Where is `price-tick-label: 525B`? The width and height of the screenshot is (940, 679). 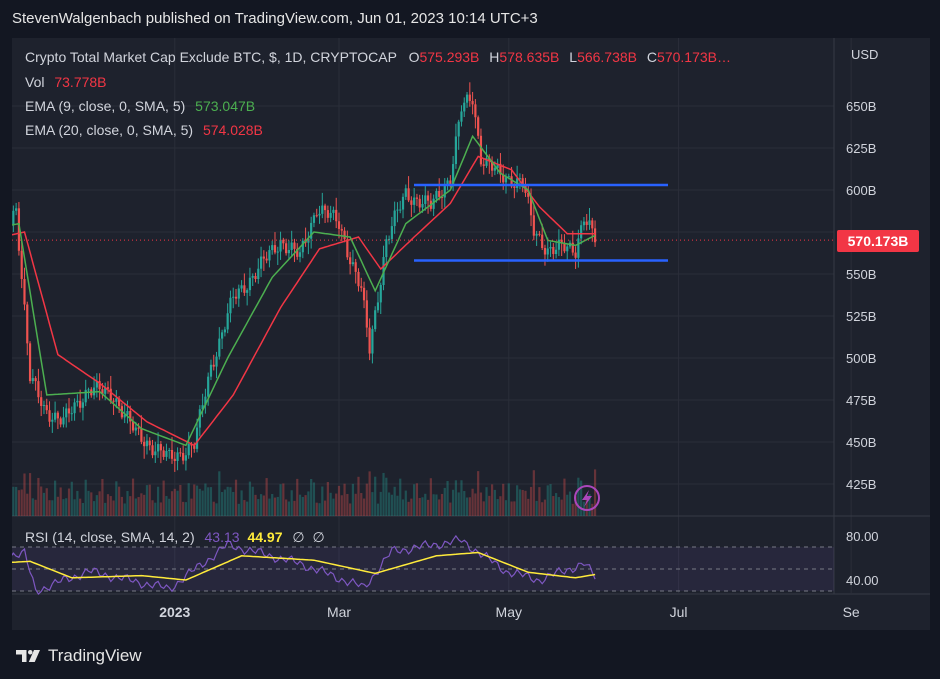
price-tick-label: 525B is located at coordinates (861, 316).